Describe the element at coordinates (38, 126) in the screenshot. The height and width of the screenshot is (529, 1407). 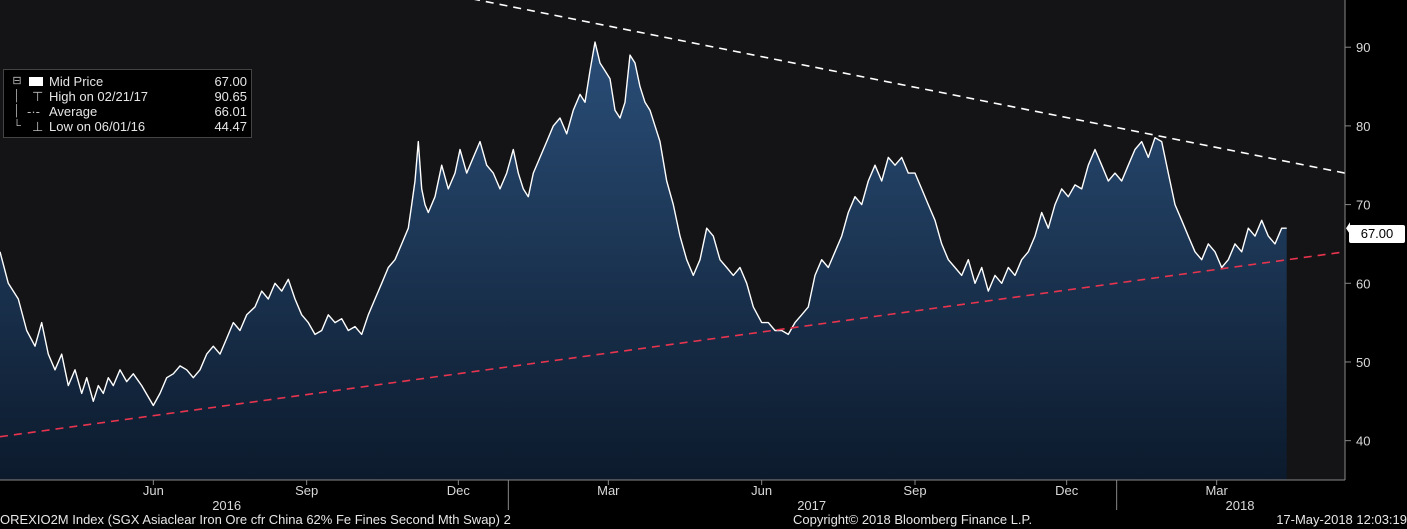
I see `legend-low-glyph: ⊥` at that location.